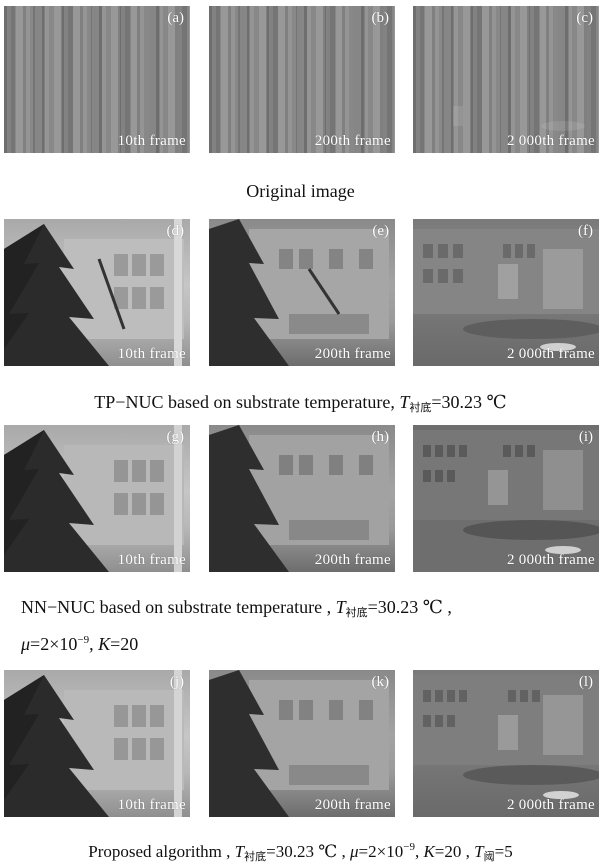 The height and width of the screenshot is (864, 601). I want to click on panel-tag: (d), so click(175, 231).